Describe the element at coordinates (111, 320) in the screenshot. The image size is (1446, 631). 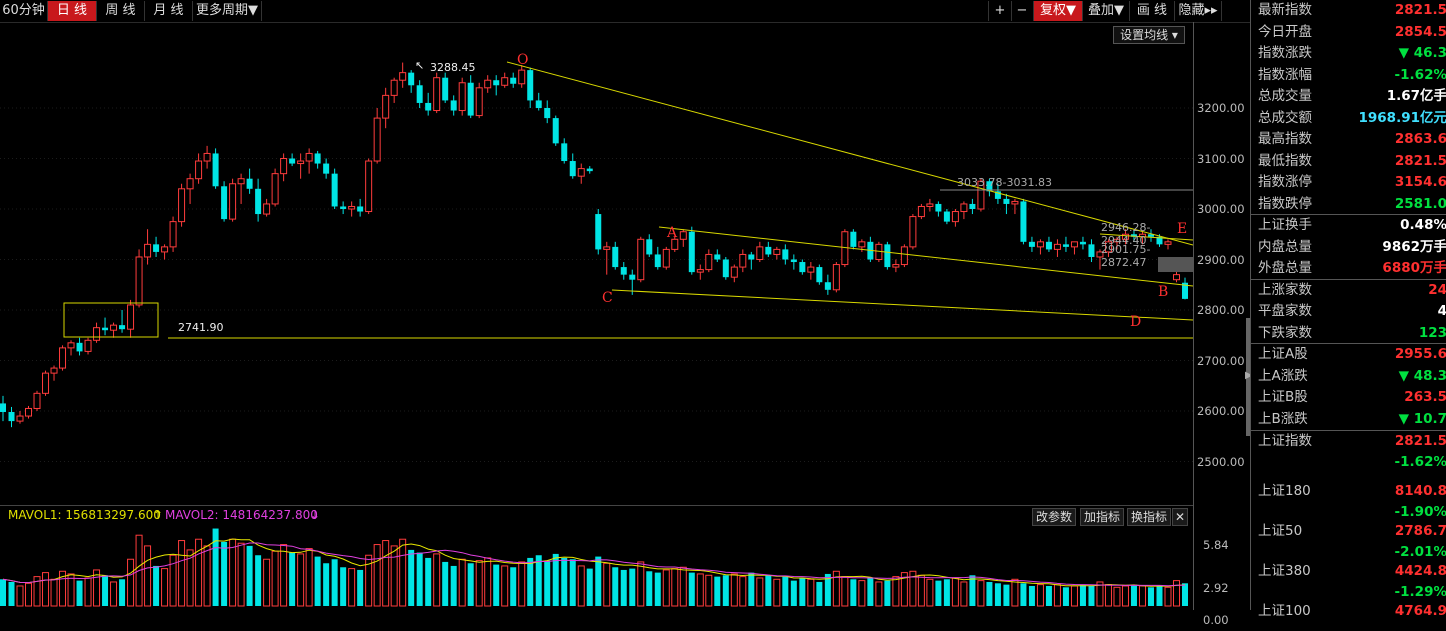
I see `consolidation-box` at that location.